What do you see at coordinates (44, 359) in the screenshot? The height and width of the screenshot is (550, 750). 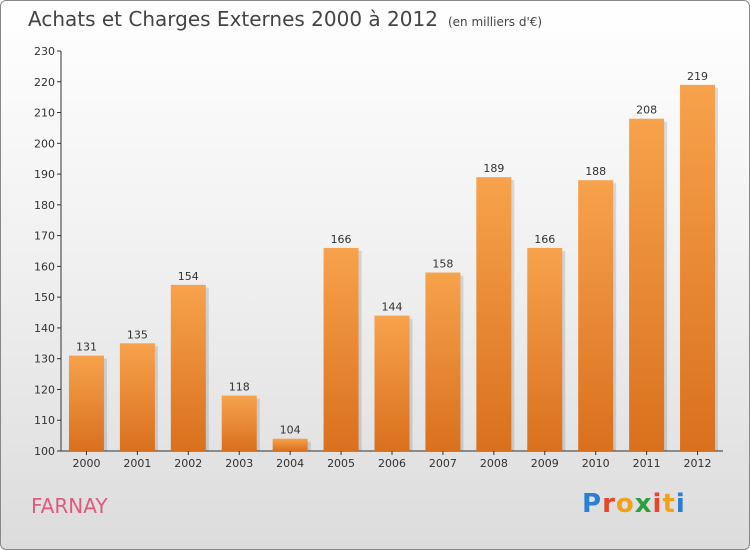 I see `y-tick-label: 130` at bounding box center [44, 359].